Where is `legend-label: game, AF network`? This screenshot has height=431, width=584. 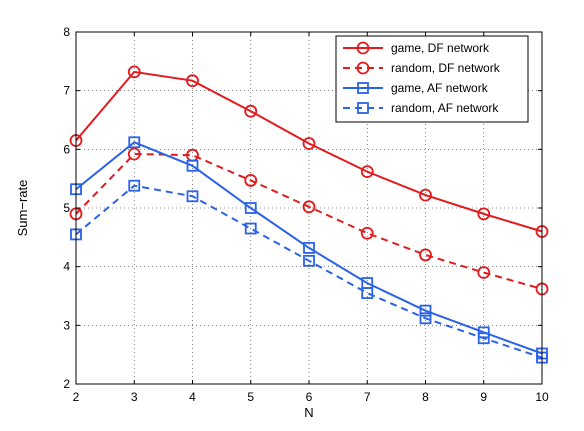 legend-label: game, AF network is located at coordinates (440, 88).